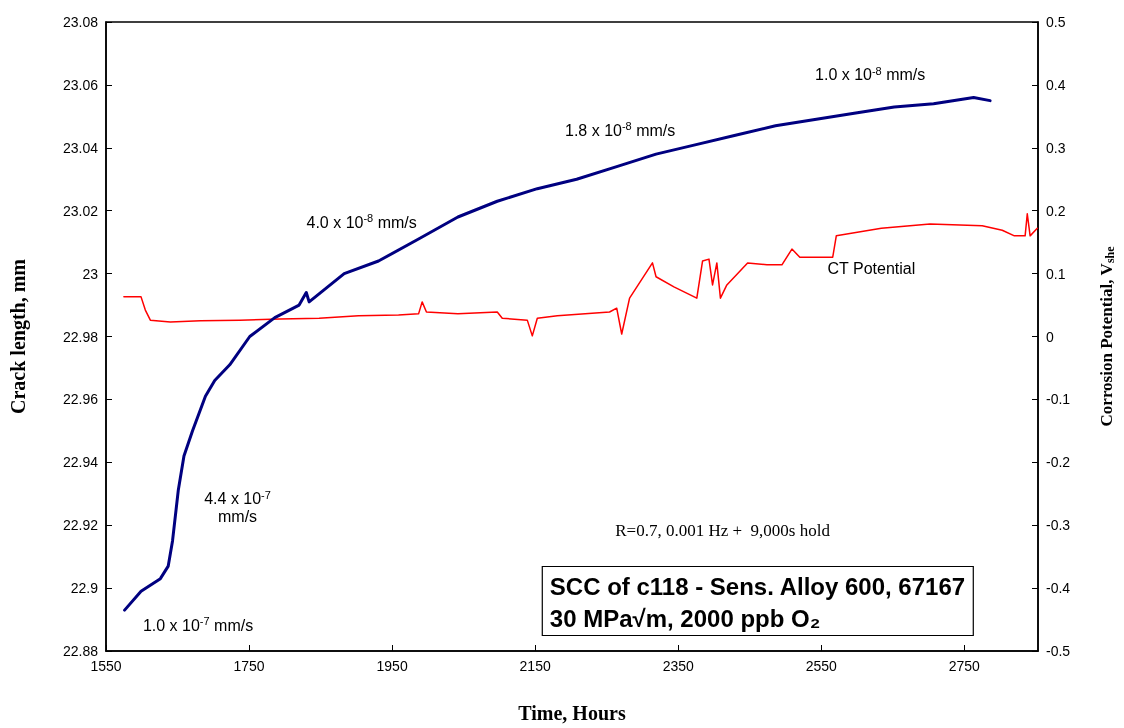 Image resolution: width=1124 pixels, height=728 pixels. I want to click on series-label: CT Potential, so click(871, 268).